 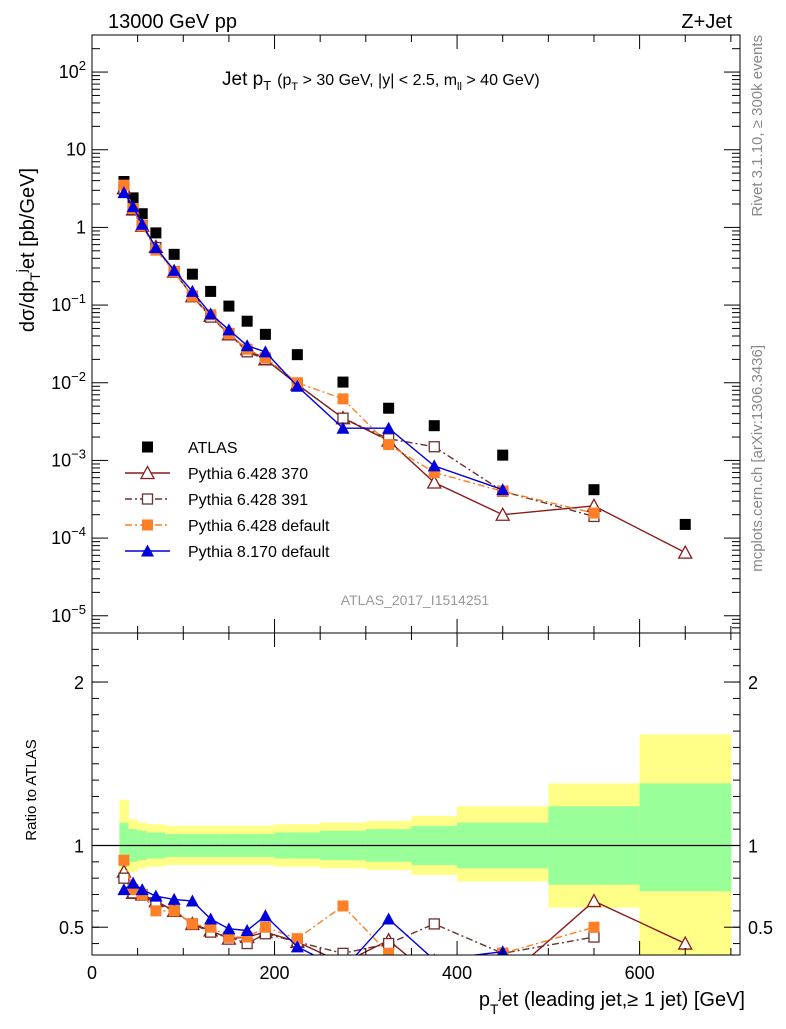 What do you see at coordinates (216, 500) in the screenshot?
I see `legend-item-pythia-6-428-391: Pythia 6.428 391` at bounding box center [216, 500].